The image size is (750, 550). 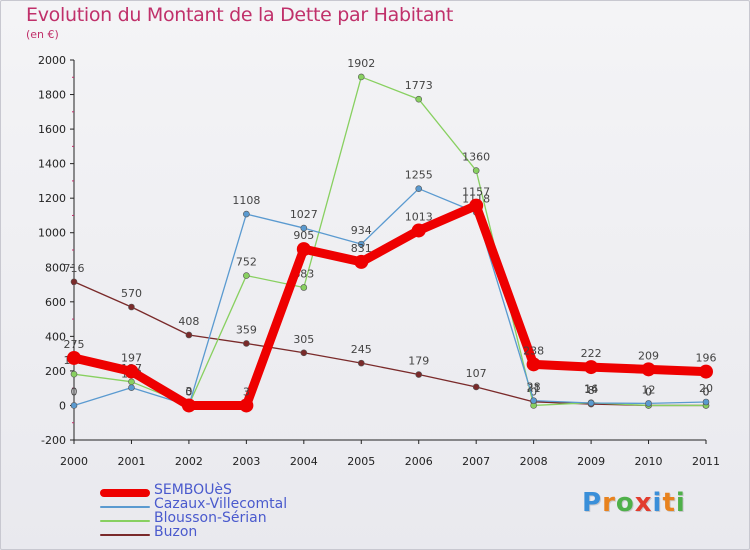 What do you see at coordinates (55, 267) in the screenshot?
I see `y-tick-label: 800` at bounding box center [55, 267].